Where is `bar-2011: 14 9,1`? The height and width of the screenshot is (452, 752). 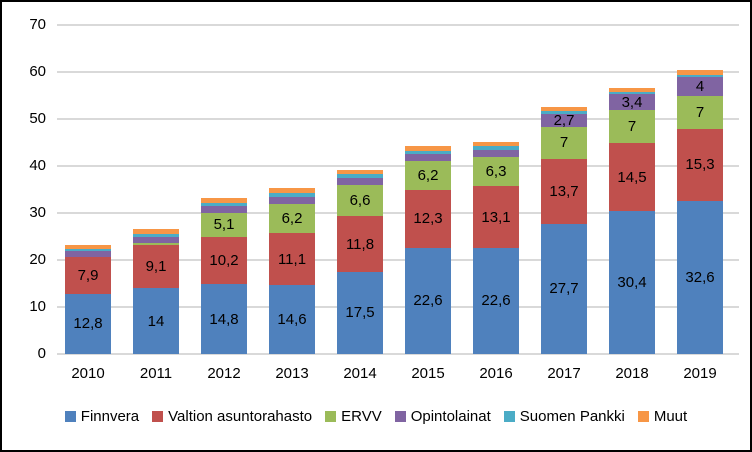 bar-2011: 14 9,1 is located at coordinates (156, 291).